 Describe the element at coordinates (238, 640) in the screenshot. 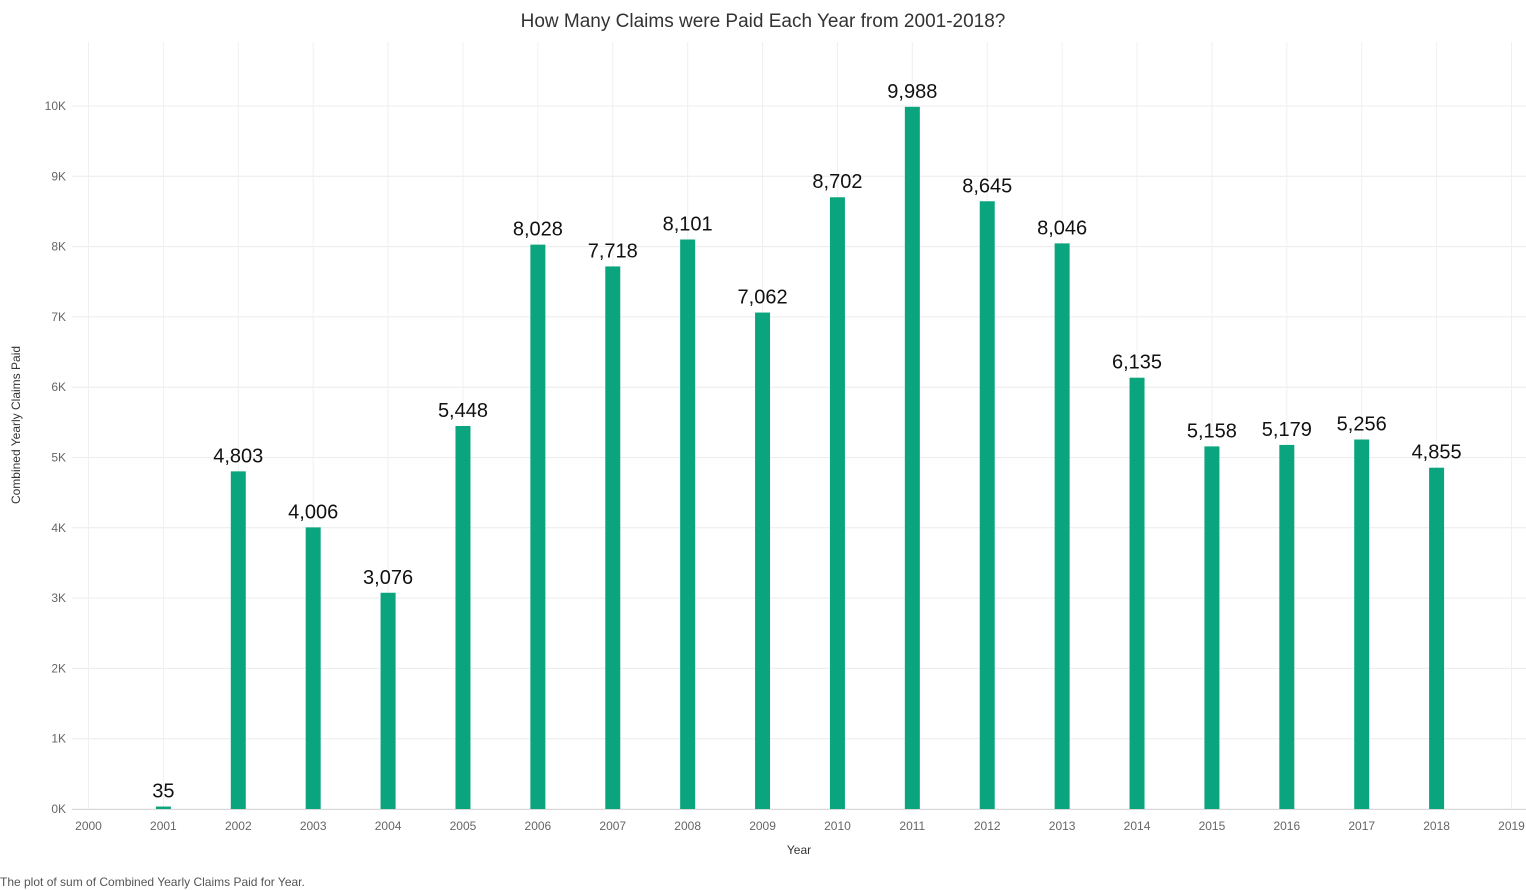

I see `bar-2002` at that location.